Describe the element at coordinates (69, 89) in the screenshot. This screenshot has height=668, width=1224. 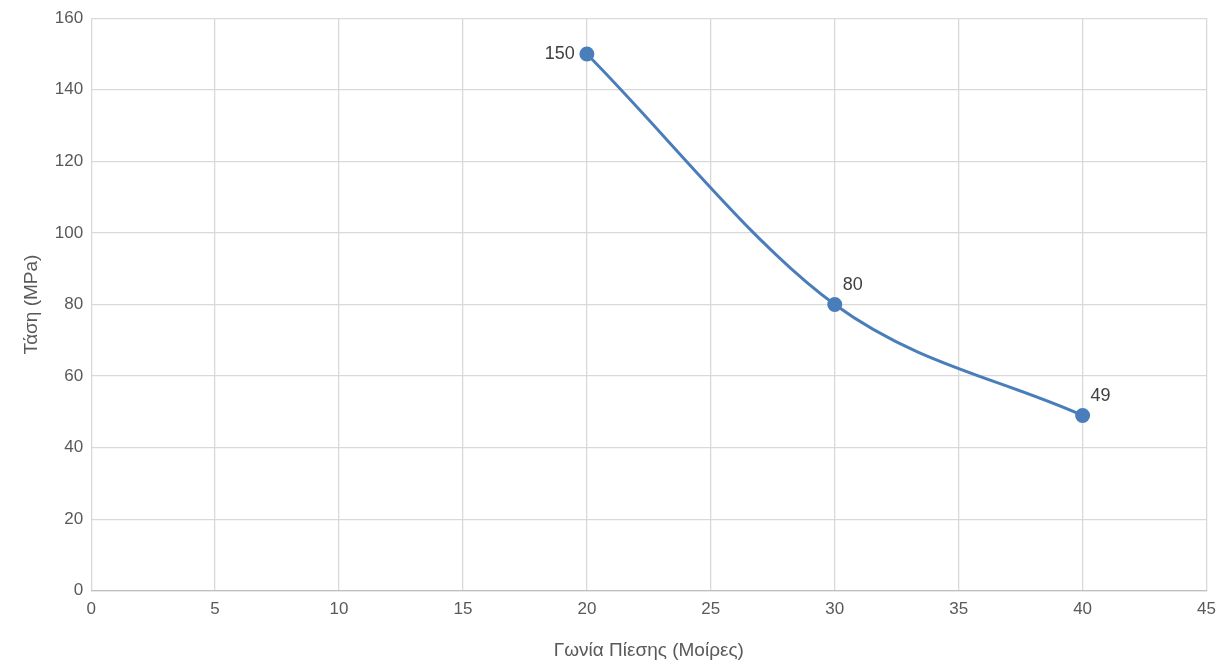
I see `y-tick-label: 140` at that location.